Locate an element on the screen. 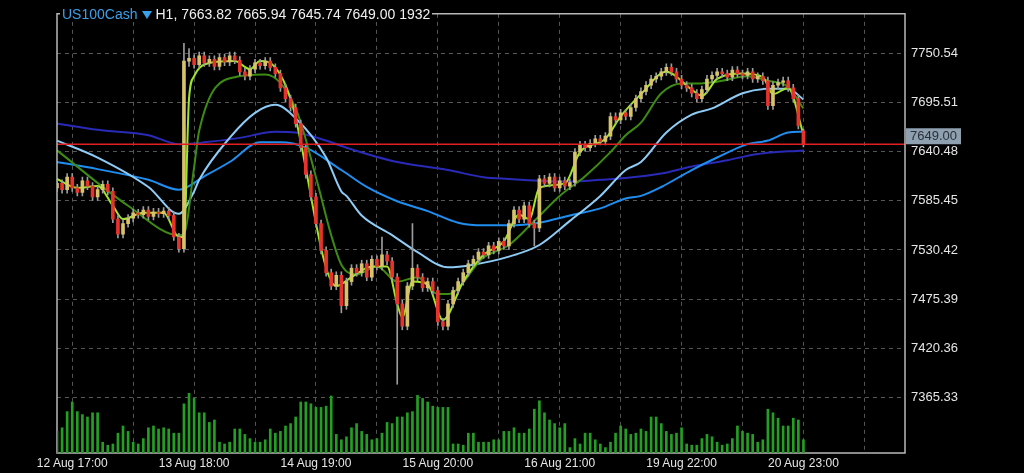  x-tick-label: 12 Aug 17:00 is located at coordinates (72, 462).